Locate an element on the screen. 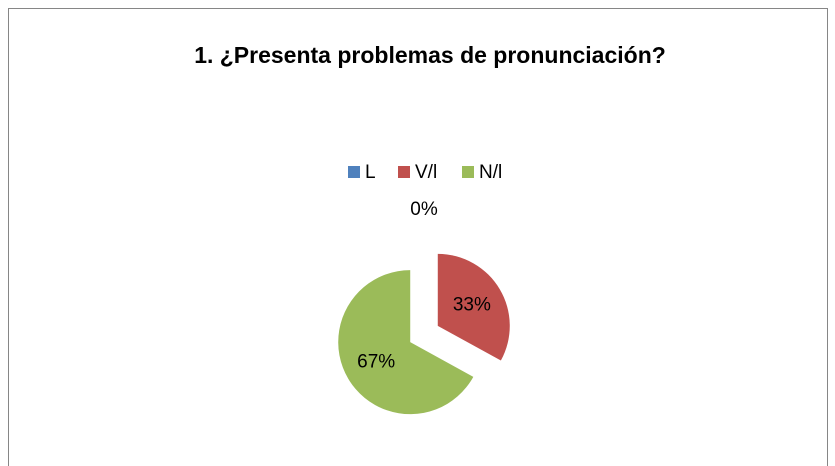 This screenshot has width=835, height=466. legend-label: N/l is located at coordinates (490, 172).